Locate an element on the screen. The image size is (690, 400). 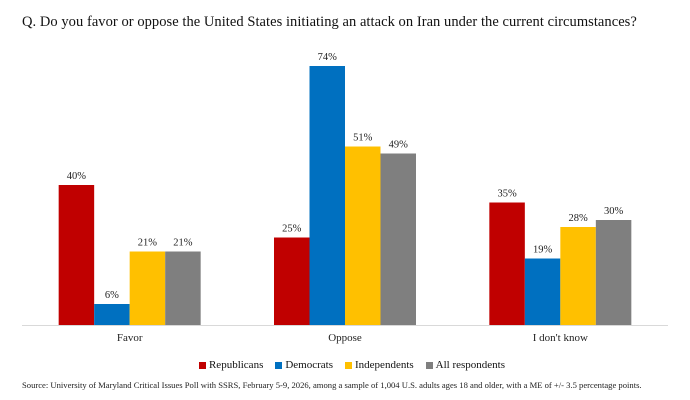
legend-item: Republicans is located at coordinates (231, 365).